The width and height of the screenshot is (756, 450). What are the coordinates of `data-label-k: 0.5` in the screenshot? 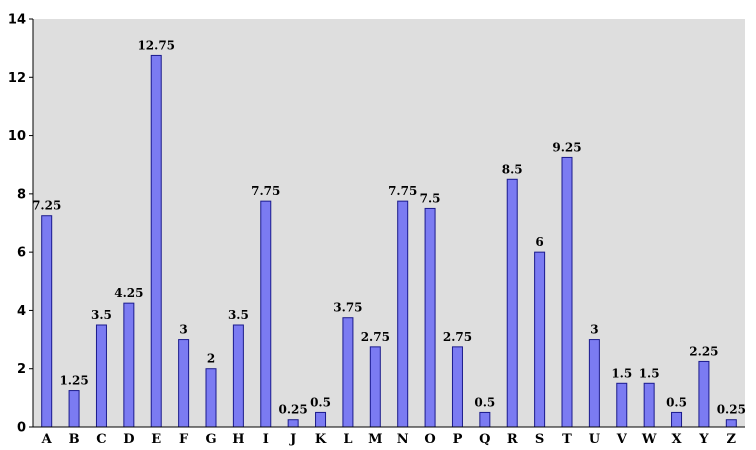 It's located at (320, 402).